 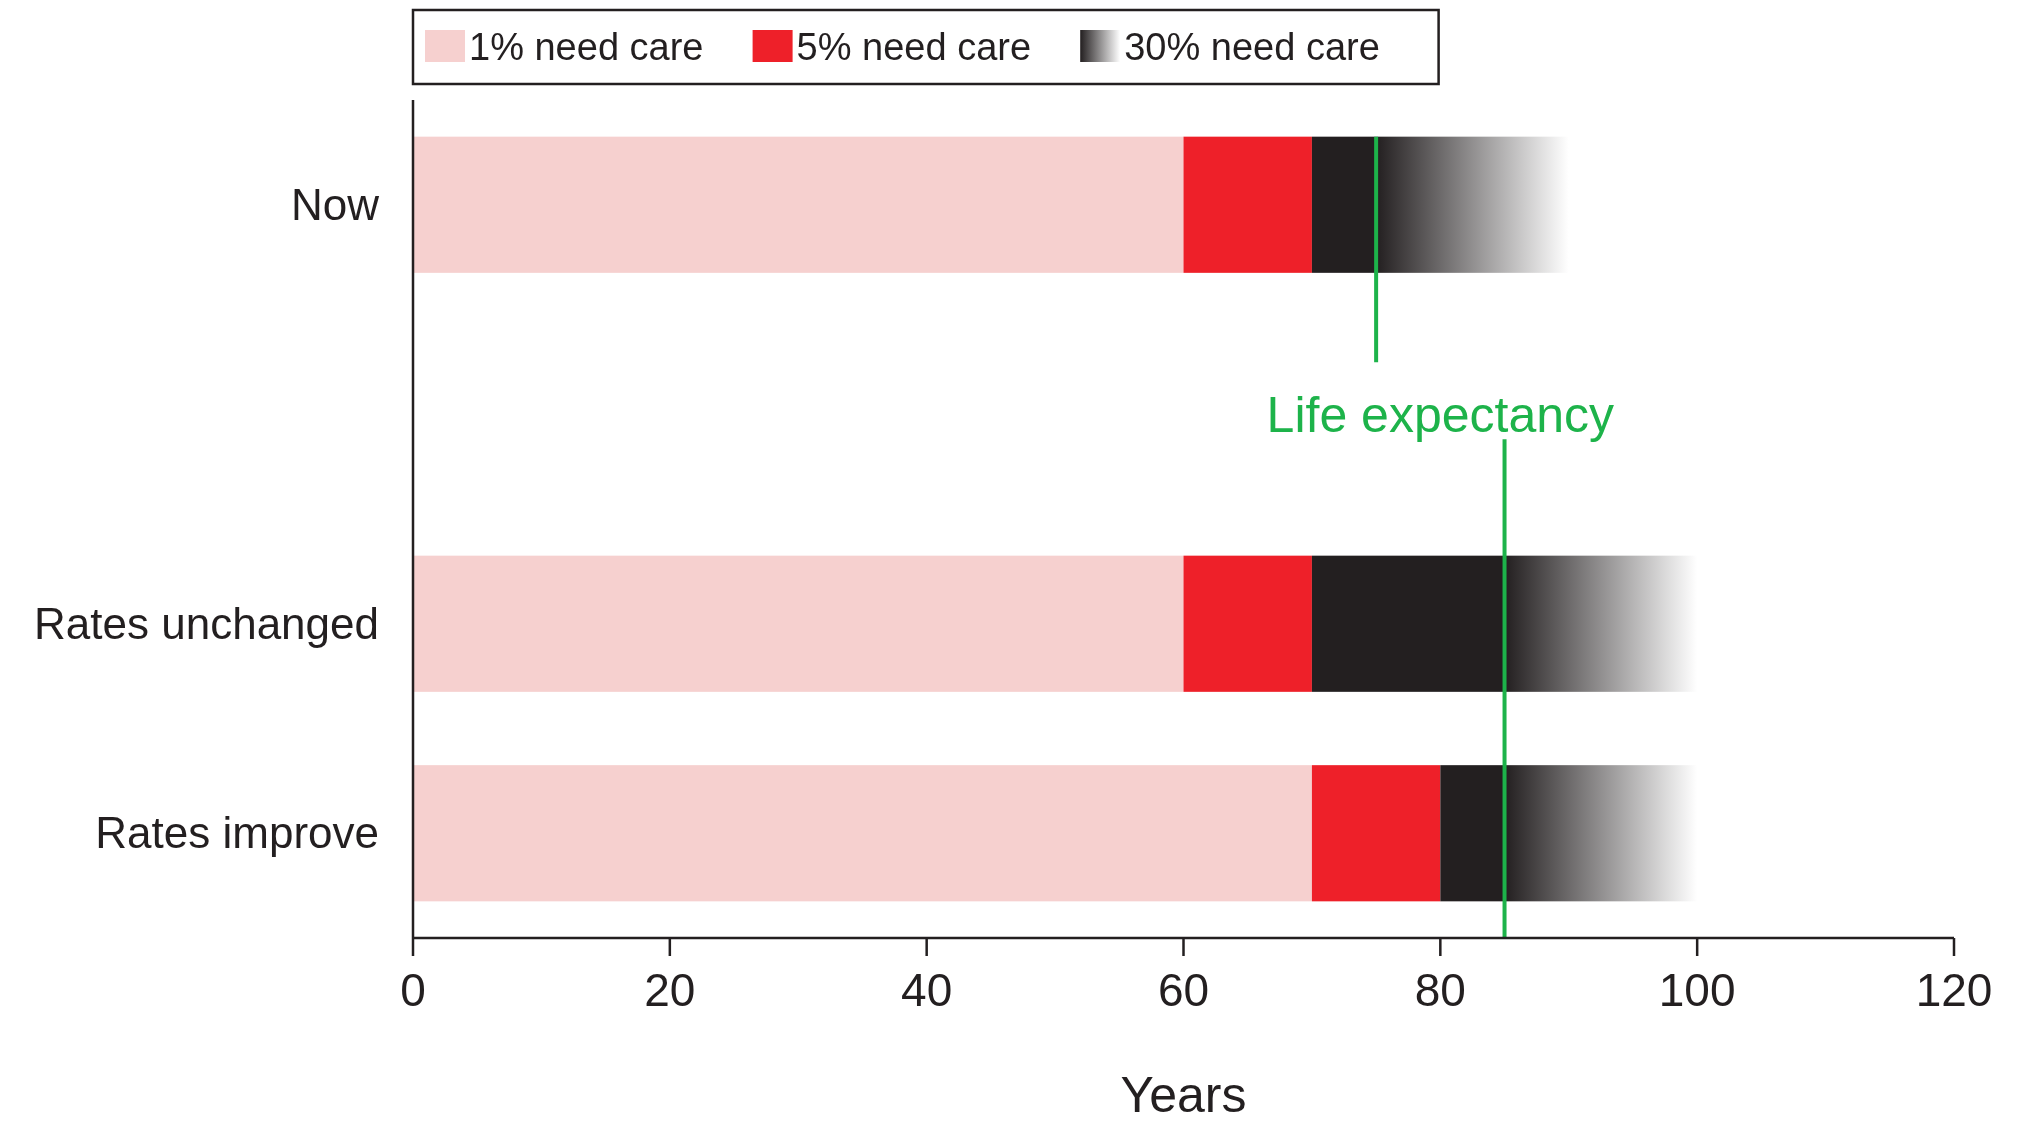 What do you see at coordinates (237, 833) in the screenshot?
I see `y-tick-label: Rates improve` at bounding box center [237, 833].